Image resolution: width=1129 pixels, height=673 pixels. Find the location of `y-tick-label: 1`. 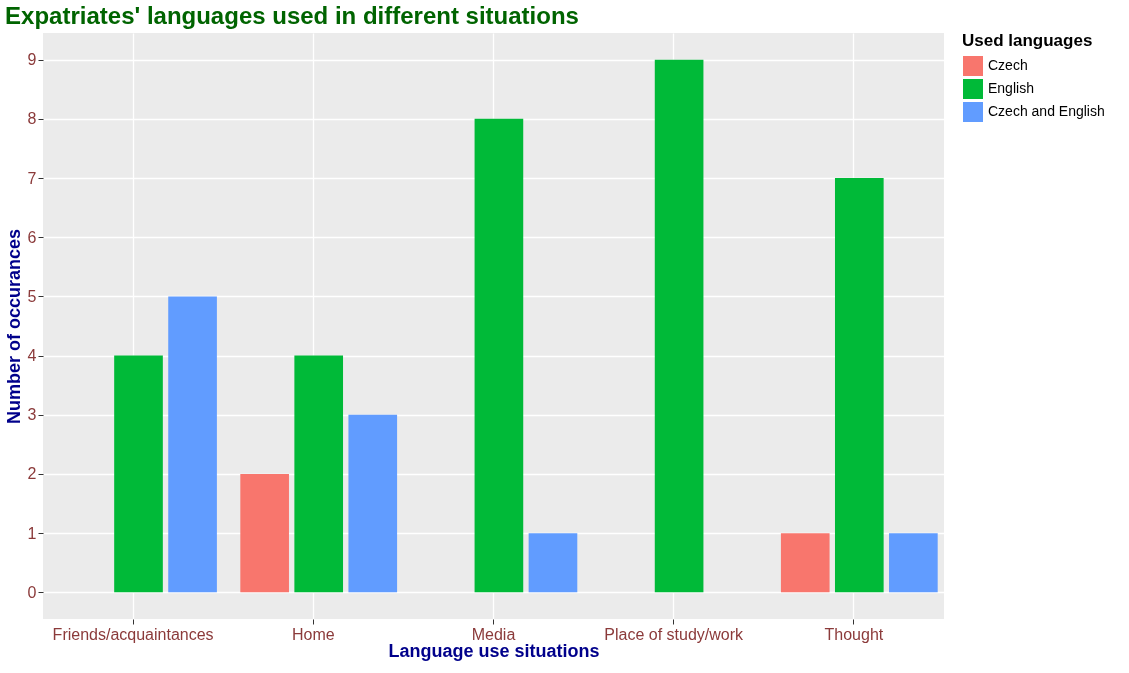

y-tick-label: 1 is located at coordinates (32, 533).